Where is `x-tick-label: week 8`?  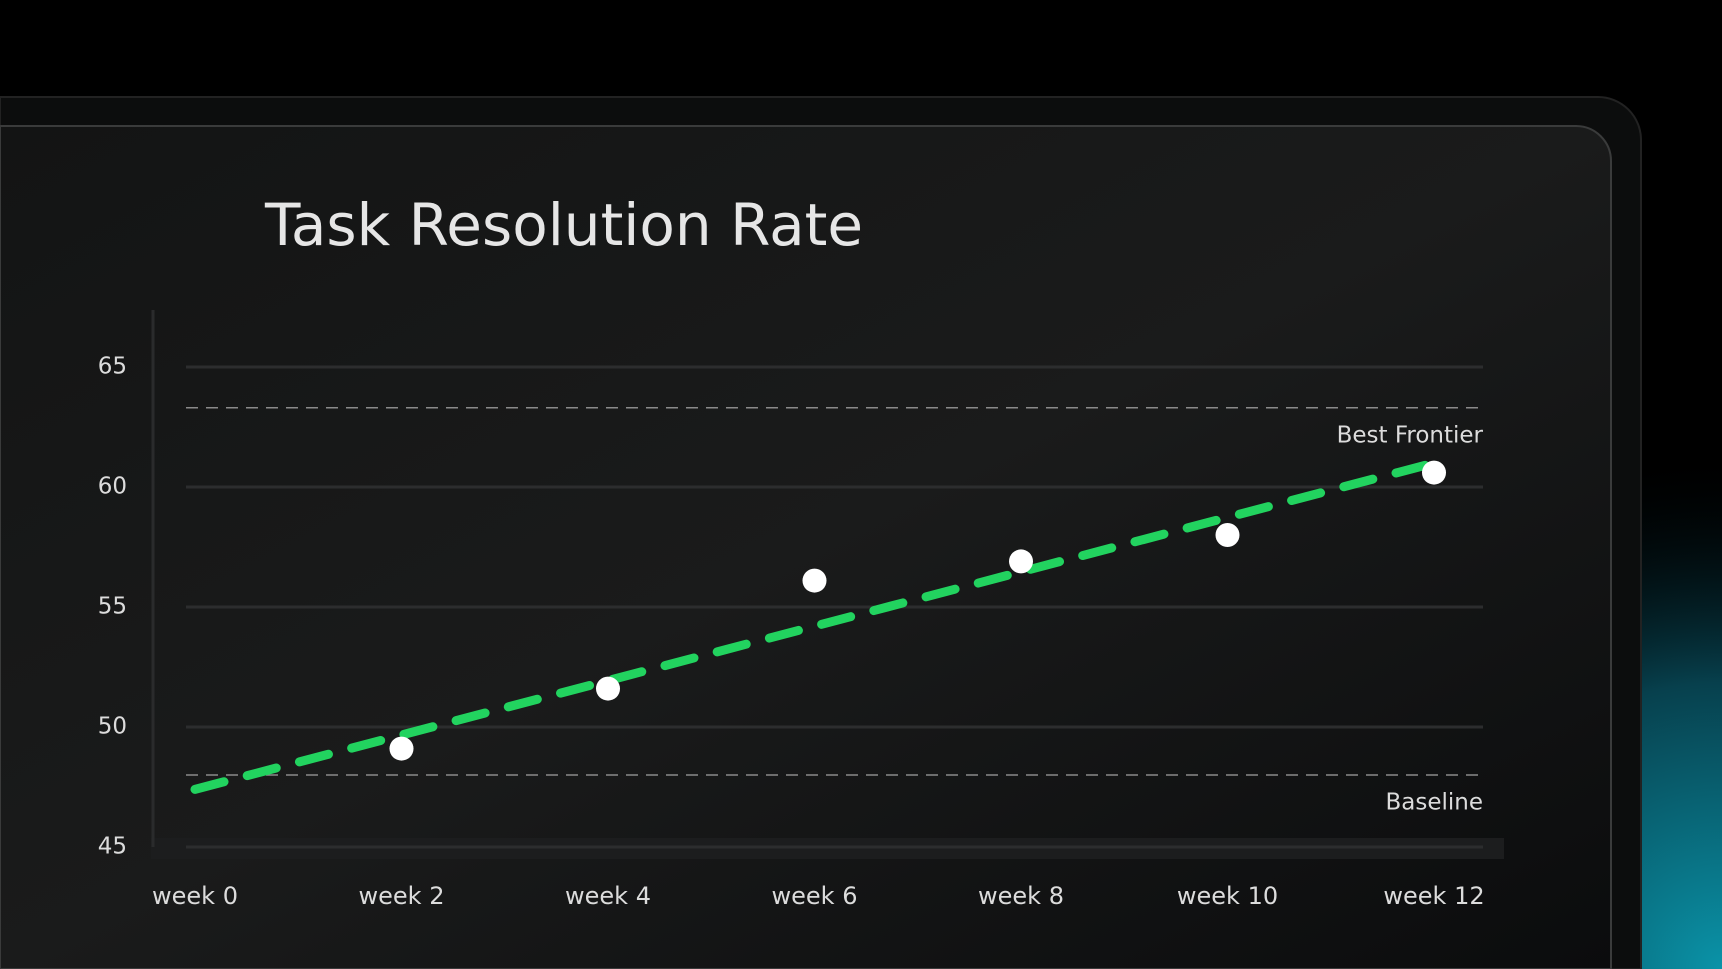 x-tick-label: week 8 is located at coordinates (1021, 896).